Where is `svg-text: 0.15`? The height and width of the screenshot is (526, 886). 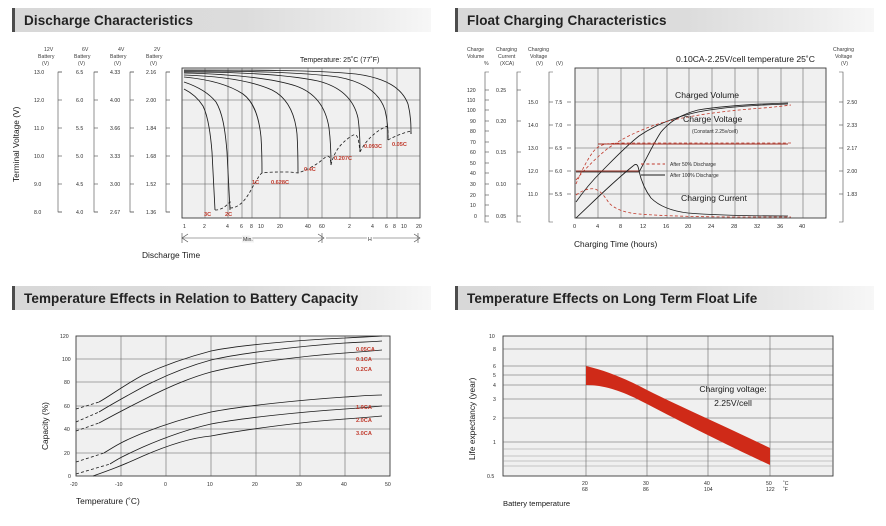 svg-text: 0.15 is located at coordinates (501, 153).